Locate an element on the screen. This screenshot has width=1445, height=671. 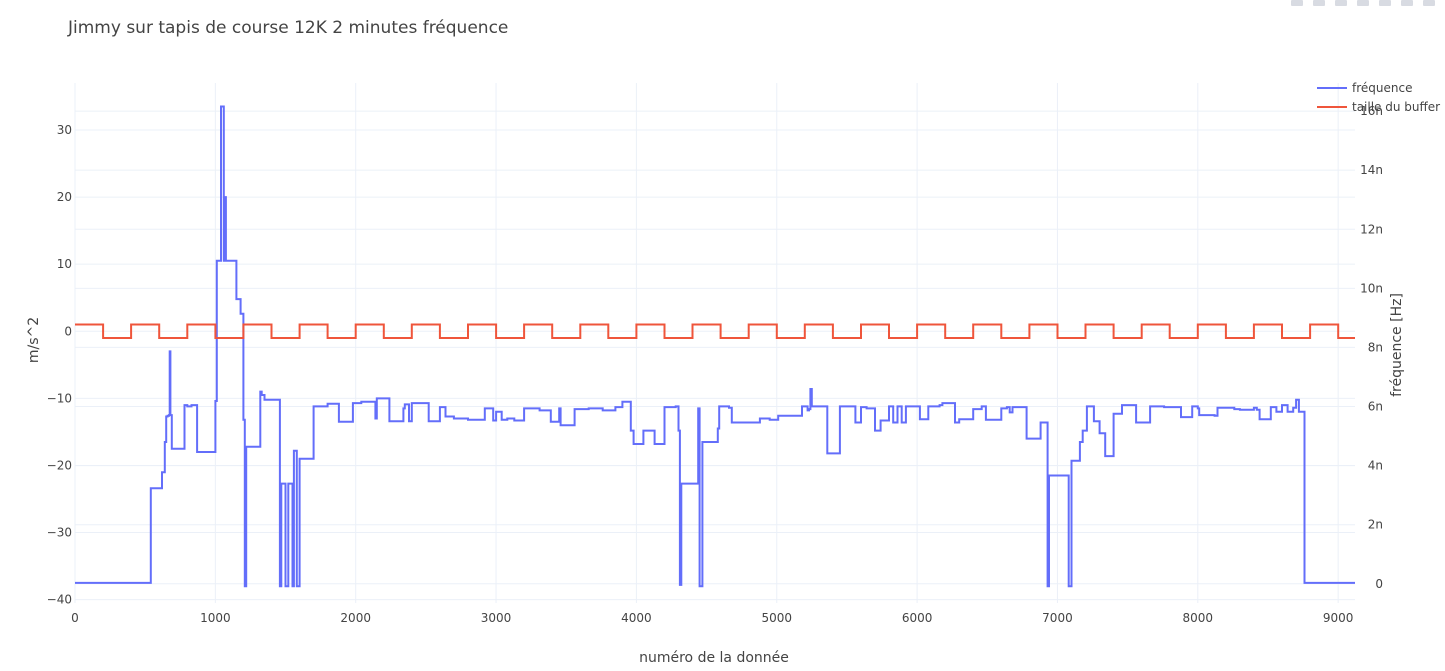
y-tick-label: −20 is located at coordinates (59, 465).